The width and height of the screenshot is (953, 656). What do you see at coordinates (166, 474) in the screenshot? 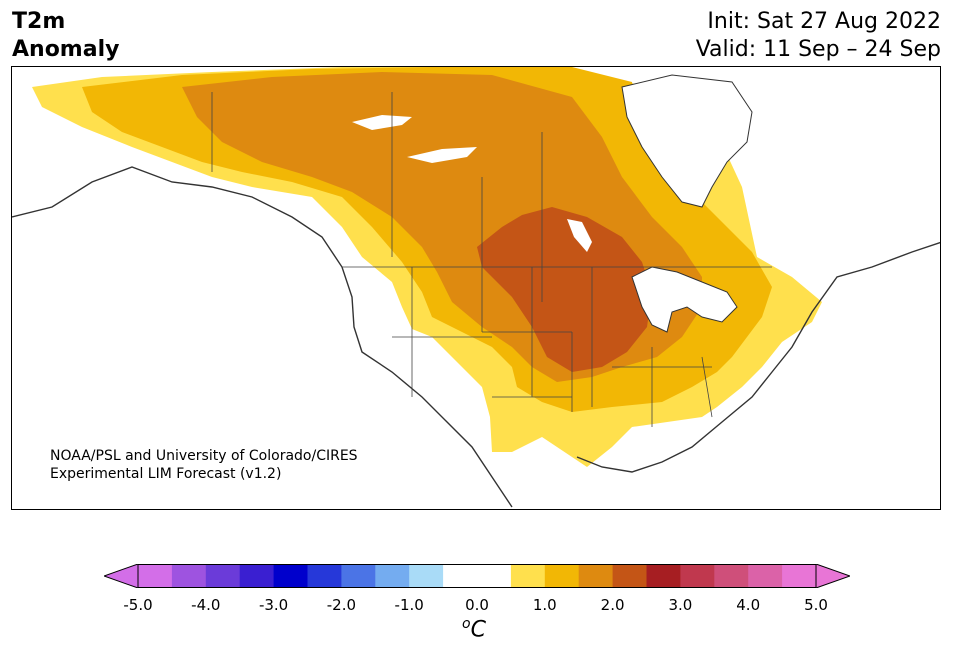
I see `credit-line-2: Experimental LIM Forecast (v1.2)` at bounding box center [166, 474].